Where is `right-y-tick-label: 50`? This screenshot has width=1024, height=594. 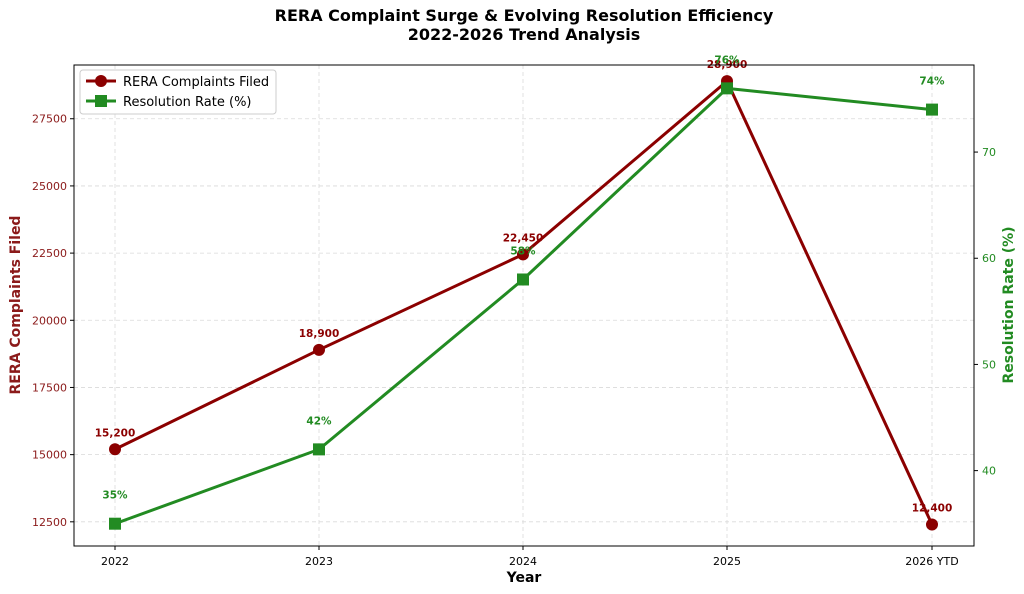
right-y-tick-label: 50 is located at coordinates (989, 364).